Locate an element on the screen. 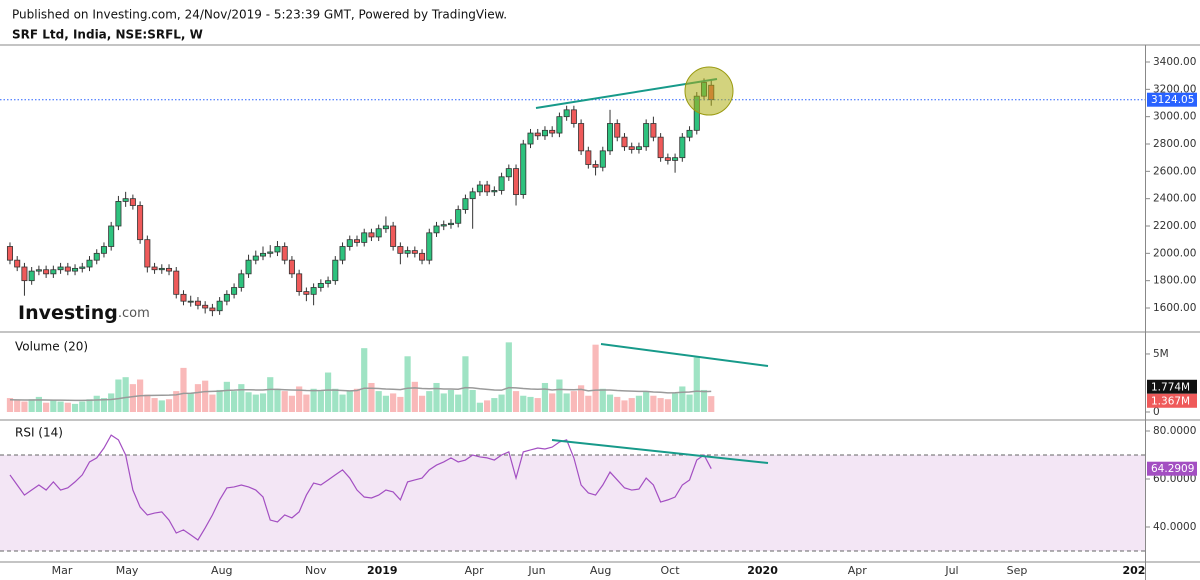 The image size is (1200, 580). y-tick-label: 2000.00 is located at coordinates (1174, 253).